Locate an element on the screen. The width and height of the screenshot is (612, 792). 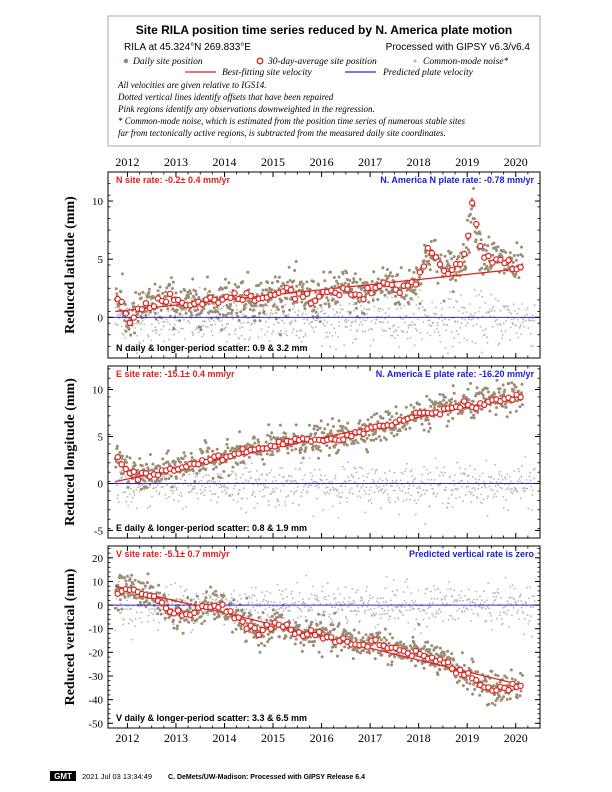
y-tick-label: 5 is located at coordinates (101, 260).